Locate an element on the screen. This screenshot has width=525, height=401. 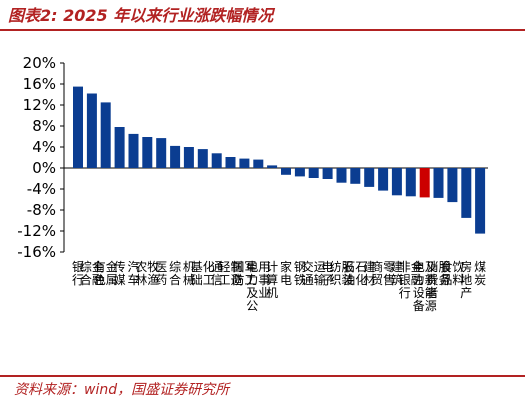
category-label: 商贸零售 is located at coordinates (383, 273).